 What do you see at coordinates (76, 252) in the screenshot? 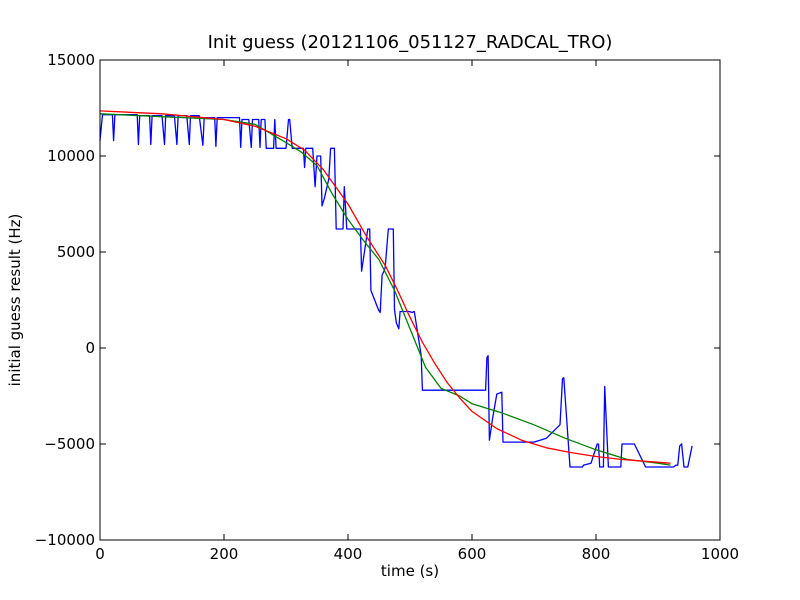
I see `y-tick-label: 5000` at bounding box center [76, 252].